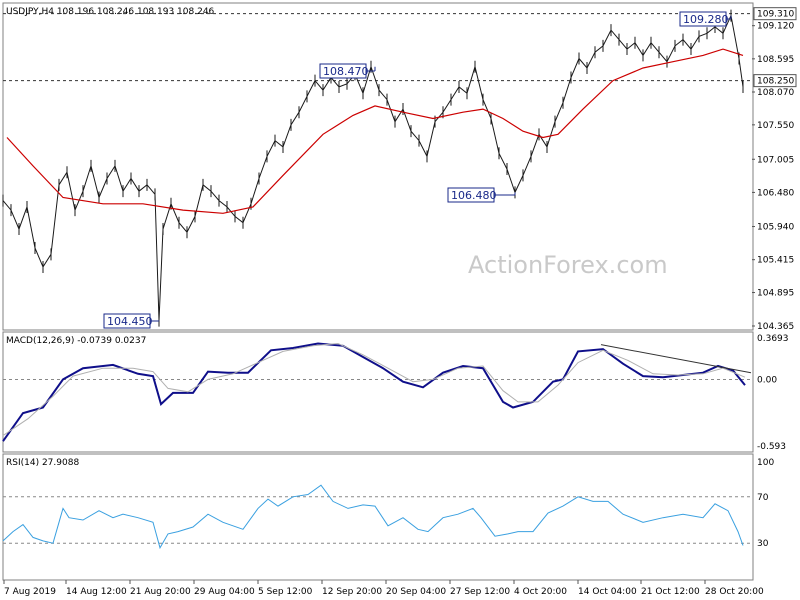 The width and height of the screenshot is (800, 600). What do you see at coordinates (775, 27) in the screenshot?
I see `price-y-tick-label: 109.120` at bounding box center [775, 27].